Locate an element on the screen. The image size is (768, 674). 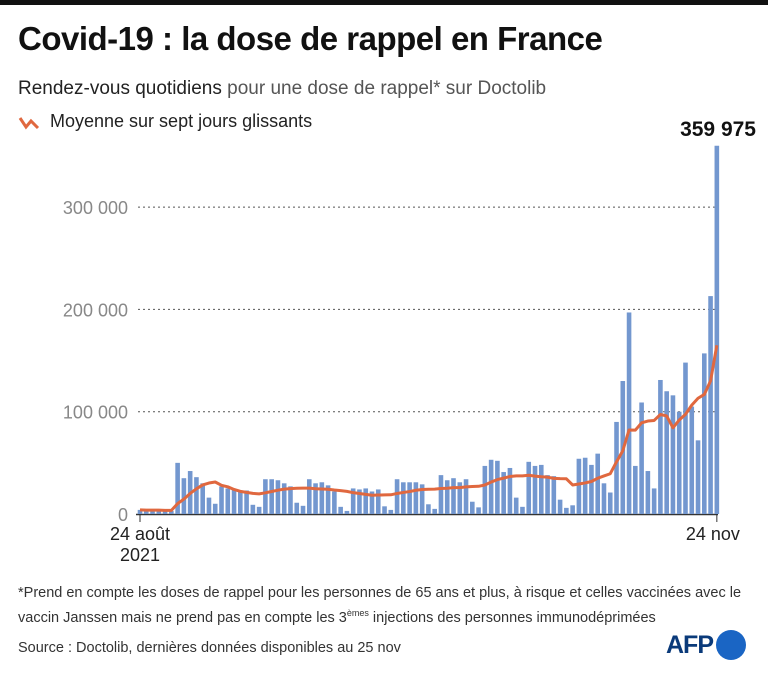
legend-label: Moyenne sur sept jours glissants is located at coordinates (181, 121).